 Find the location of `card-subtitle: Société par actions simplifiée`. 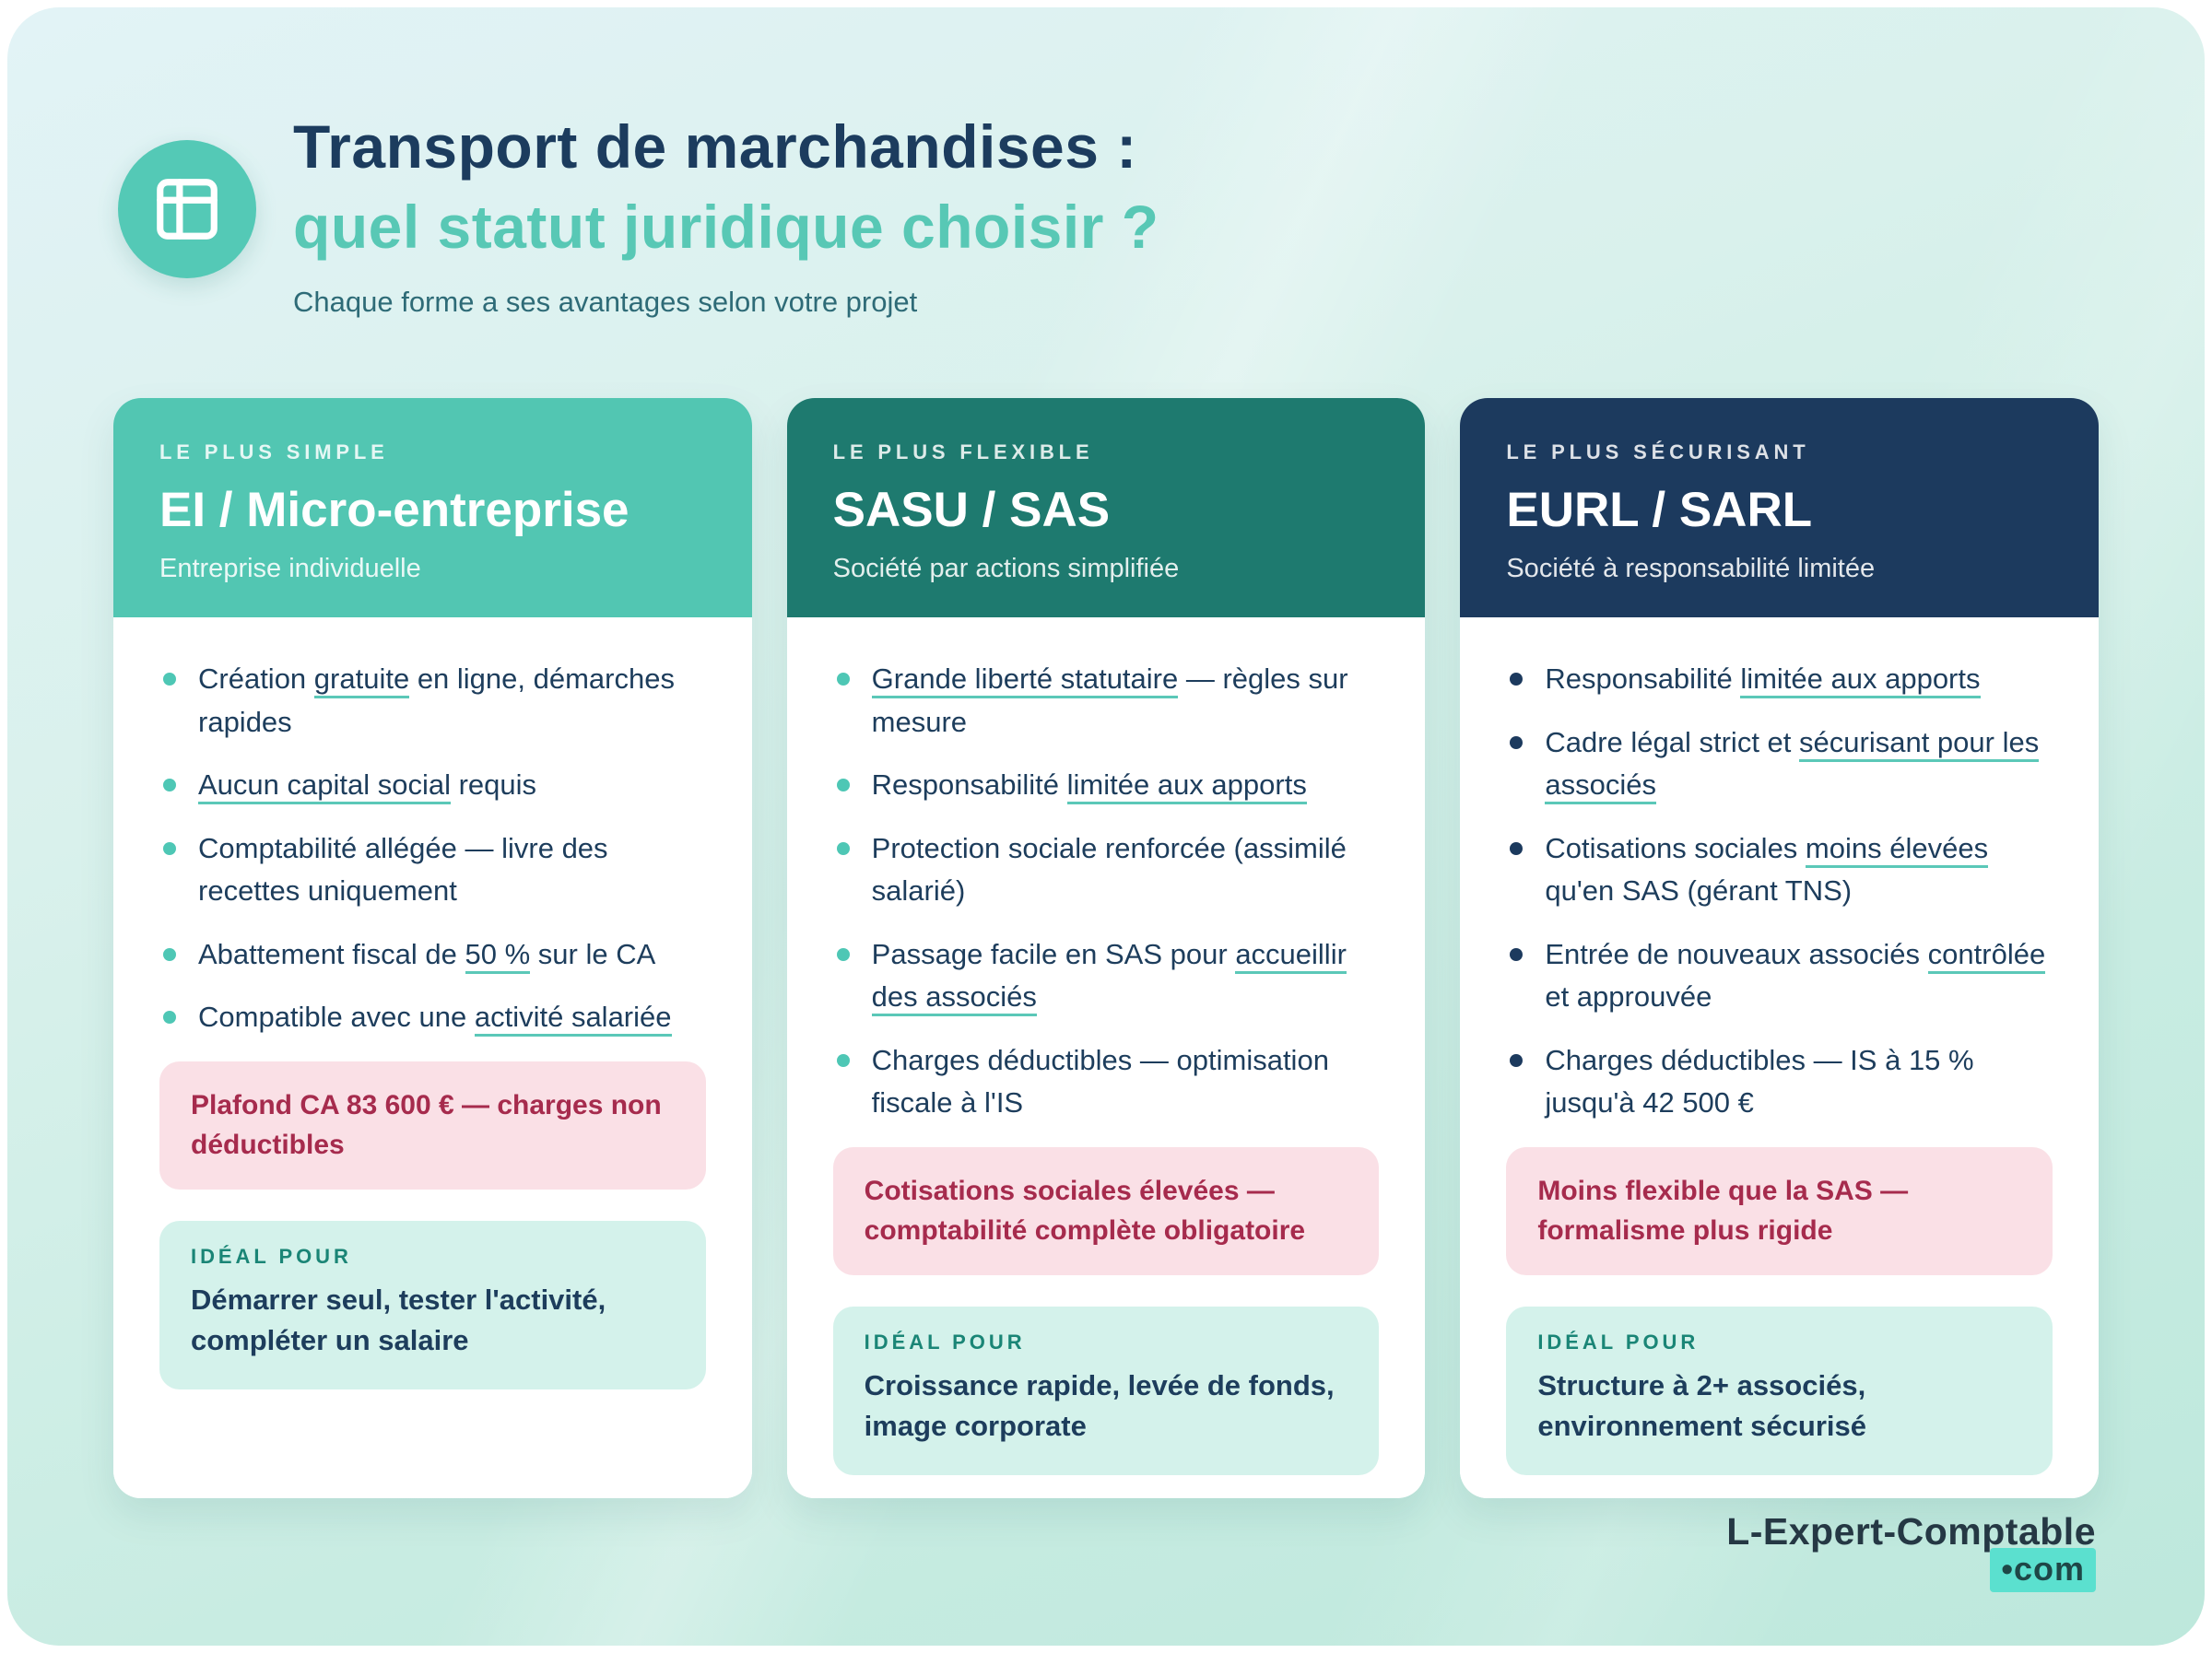

card-subtitle: Société par actions simplifiée is located at coordinates (1006, 568).